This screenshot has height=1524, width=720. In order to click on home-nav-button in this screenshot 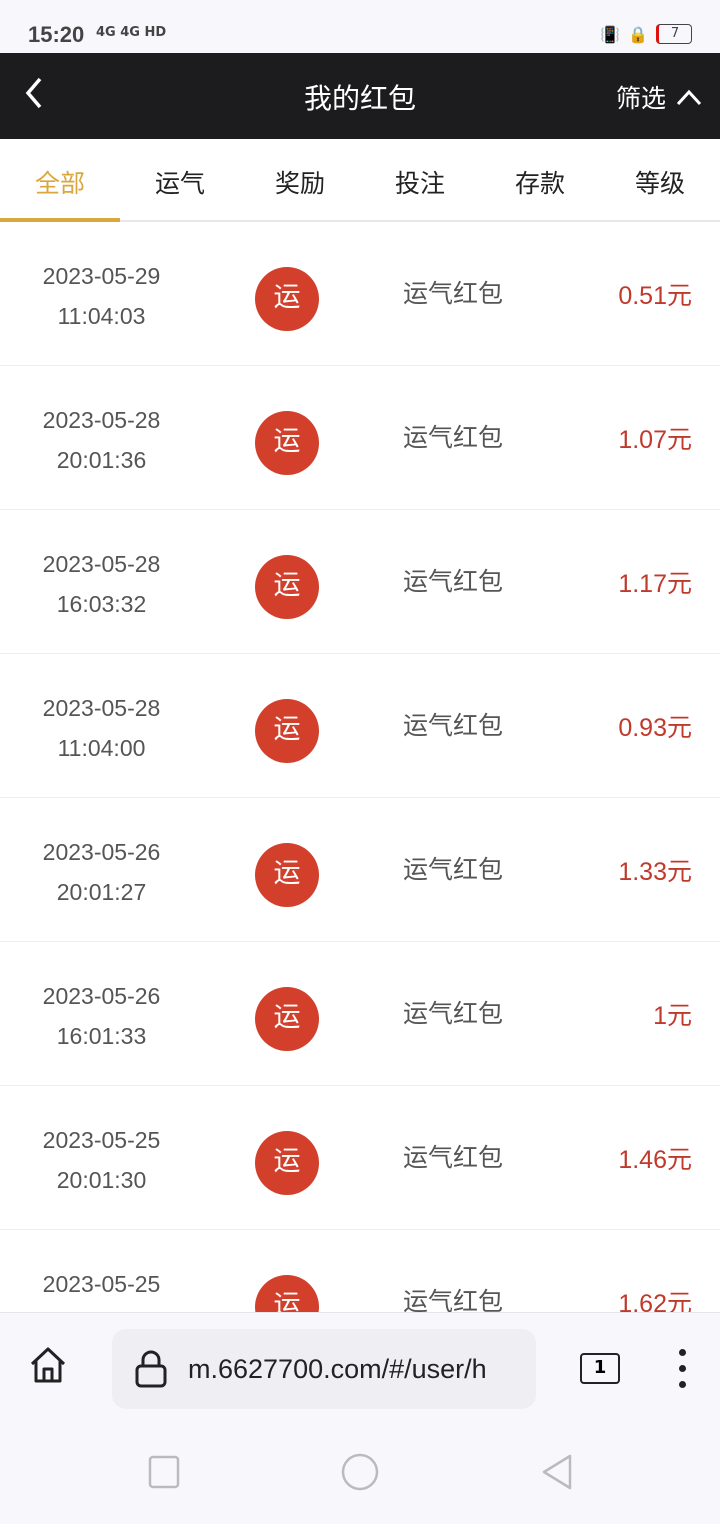, I will do `click(360, 1472)`.